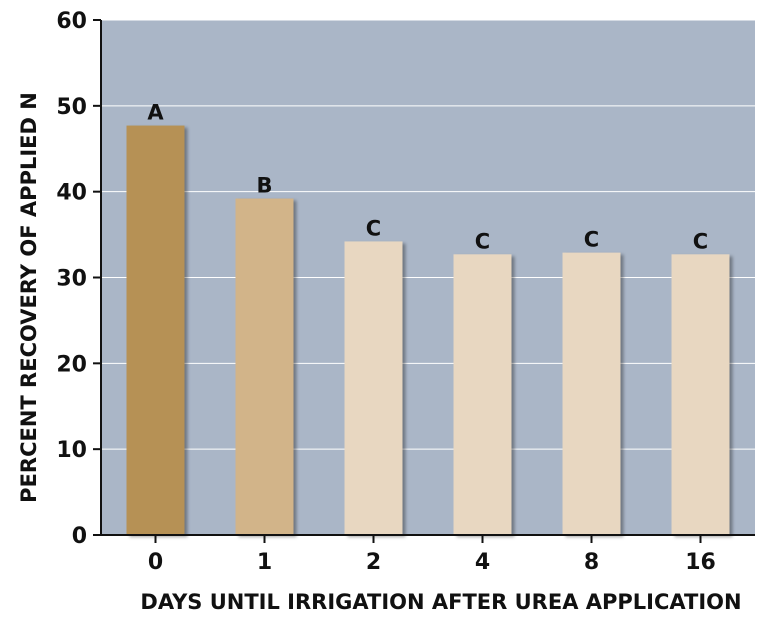 The width and height of the screenshot is (781, 622). Describe the element at coordinates (71, 21) in the screenshot. I see `y-tick-label: 60` at that location.